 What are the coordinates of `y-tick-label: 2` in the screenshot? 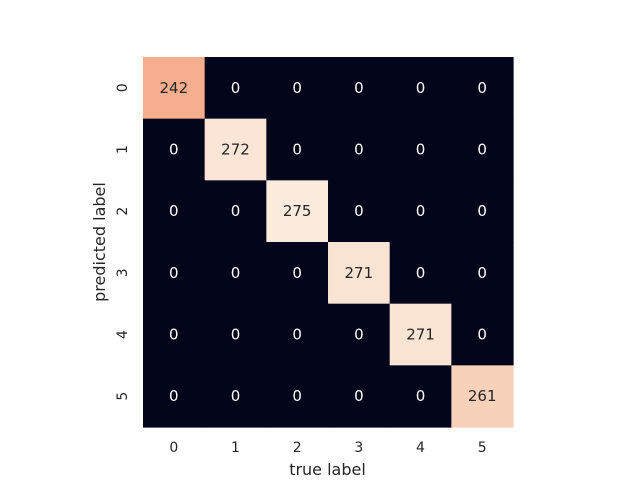 It's located at (123, 211).